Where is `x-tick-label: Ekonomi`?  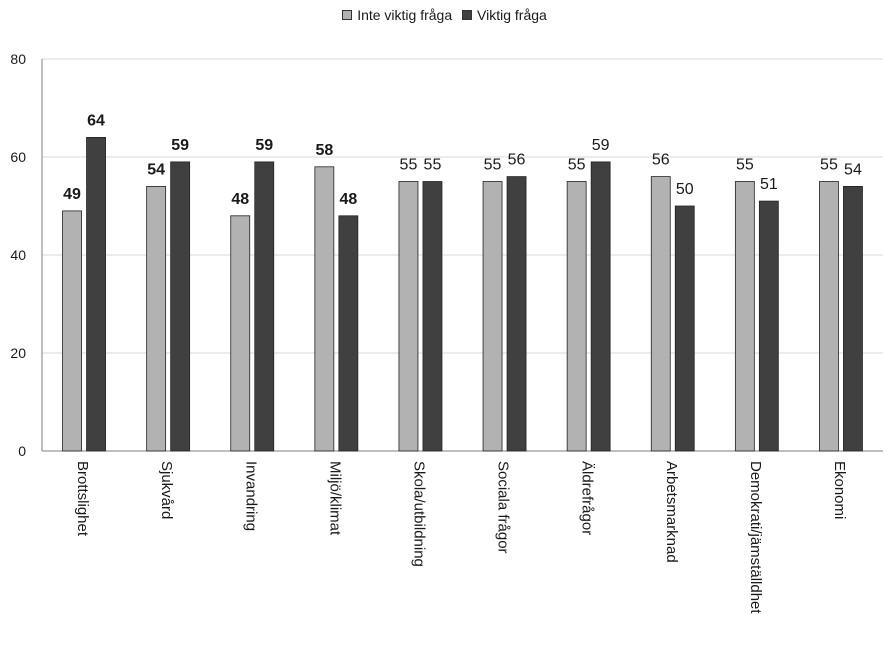 x-tick-label: Ekonomi is located at coordinates (839, 490).